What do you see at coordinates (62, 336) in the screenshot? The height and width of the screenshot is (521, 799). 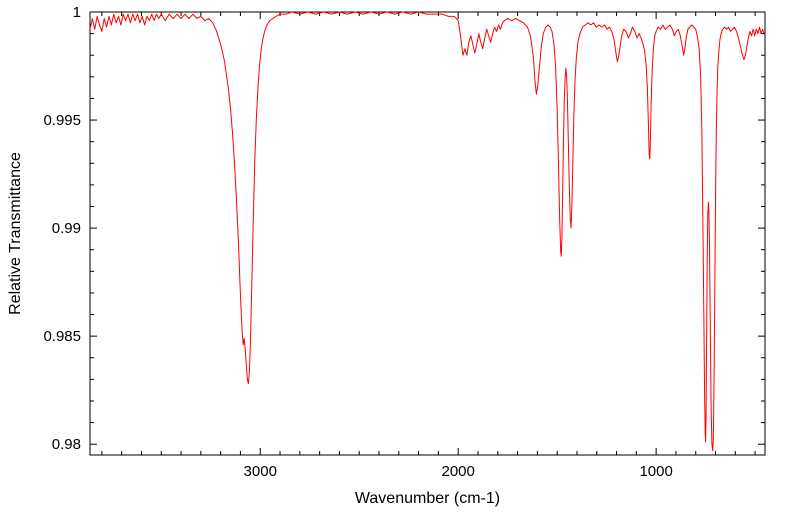 I see `y-tick-label: 0.985` at bounding box center [62, 336].